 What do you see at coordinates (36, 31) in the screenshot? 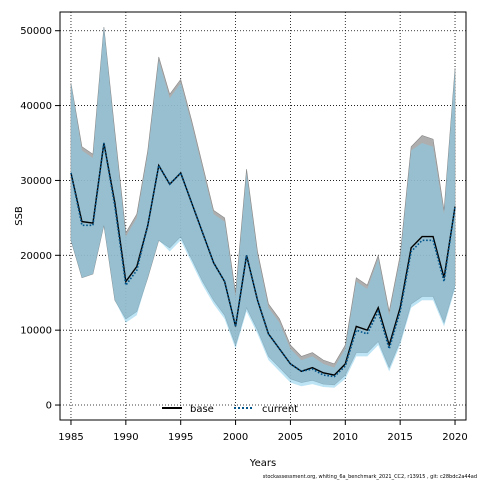
I see `y-tick-label-50000: 50000` at bounding box center [36, 31].